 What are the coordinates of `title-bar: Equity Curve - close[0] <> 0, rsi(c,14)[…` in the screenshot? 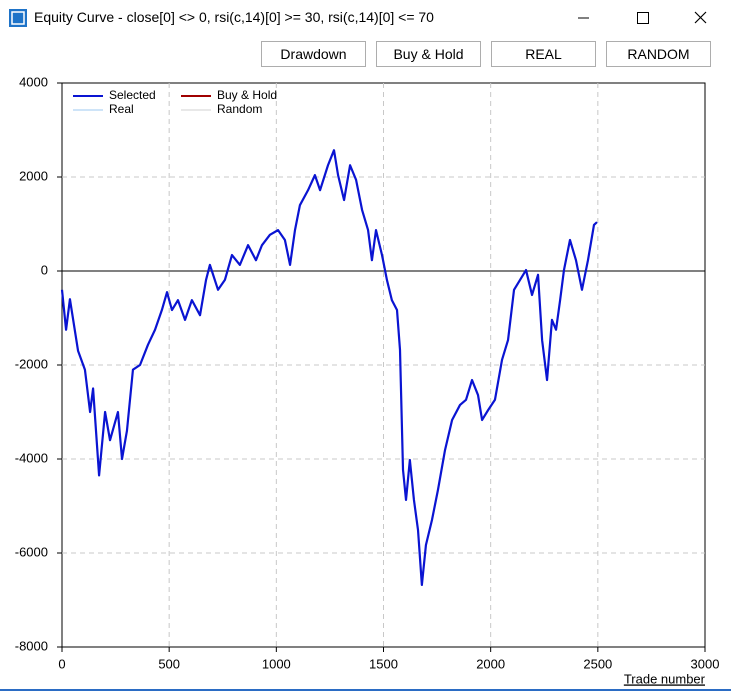 It's located at (365, 18).